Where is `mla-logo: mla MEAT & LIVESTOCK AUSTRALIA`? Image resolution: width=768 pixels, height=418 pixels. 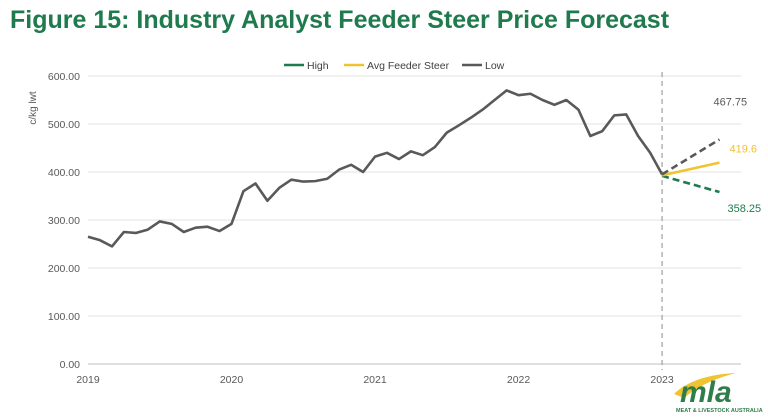
mla-logo: mla MEAT & LIVESTOCK AUSTRALIA is located at coordinates (718, 393).